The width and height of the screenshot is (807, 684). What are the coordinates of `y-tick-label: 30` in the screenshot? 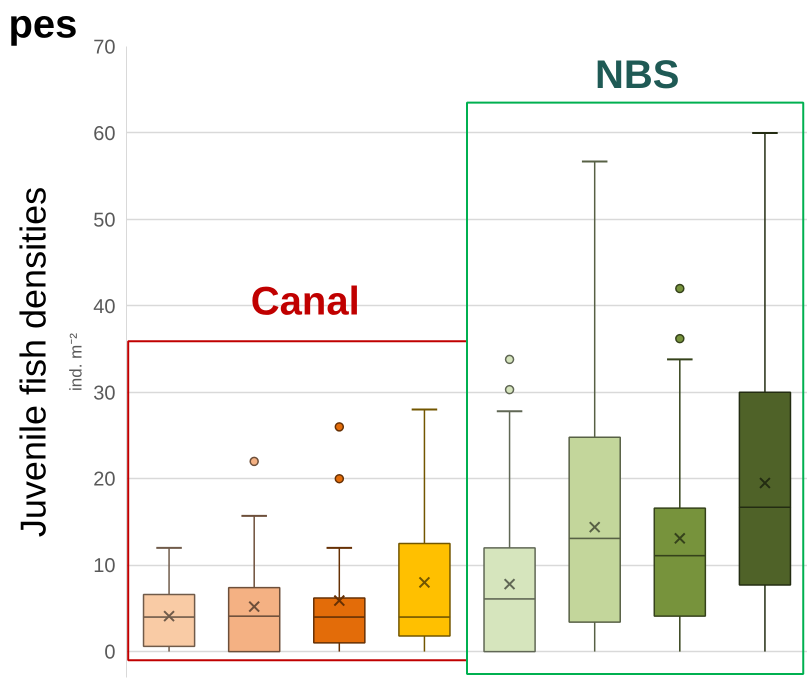 It's located at (104, 393).